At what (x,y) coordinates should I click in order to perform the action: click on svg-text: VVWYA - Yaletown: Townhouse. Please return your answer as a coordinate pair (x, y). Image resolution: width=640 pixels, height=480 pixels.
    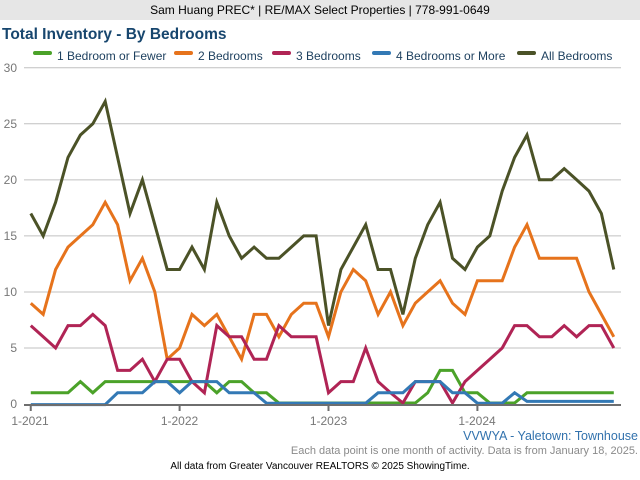
    Looking at the image, I should click on (550, 436).